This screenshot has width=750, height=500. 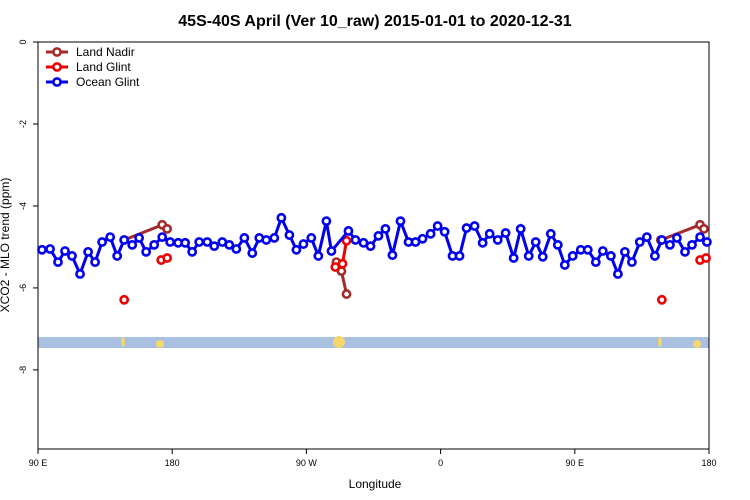 I want to click on legend-label: Ocean Glint, so click(x=108, y=82).